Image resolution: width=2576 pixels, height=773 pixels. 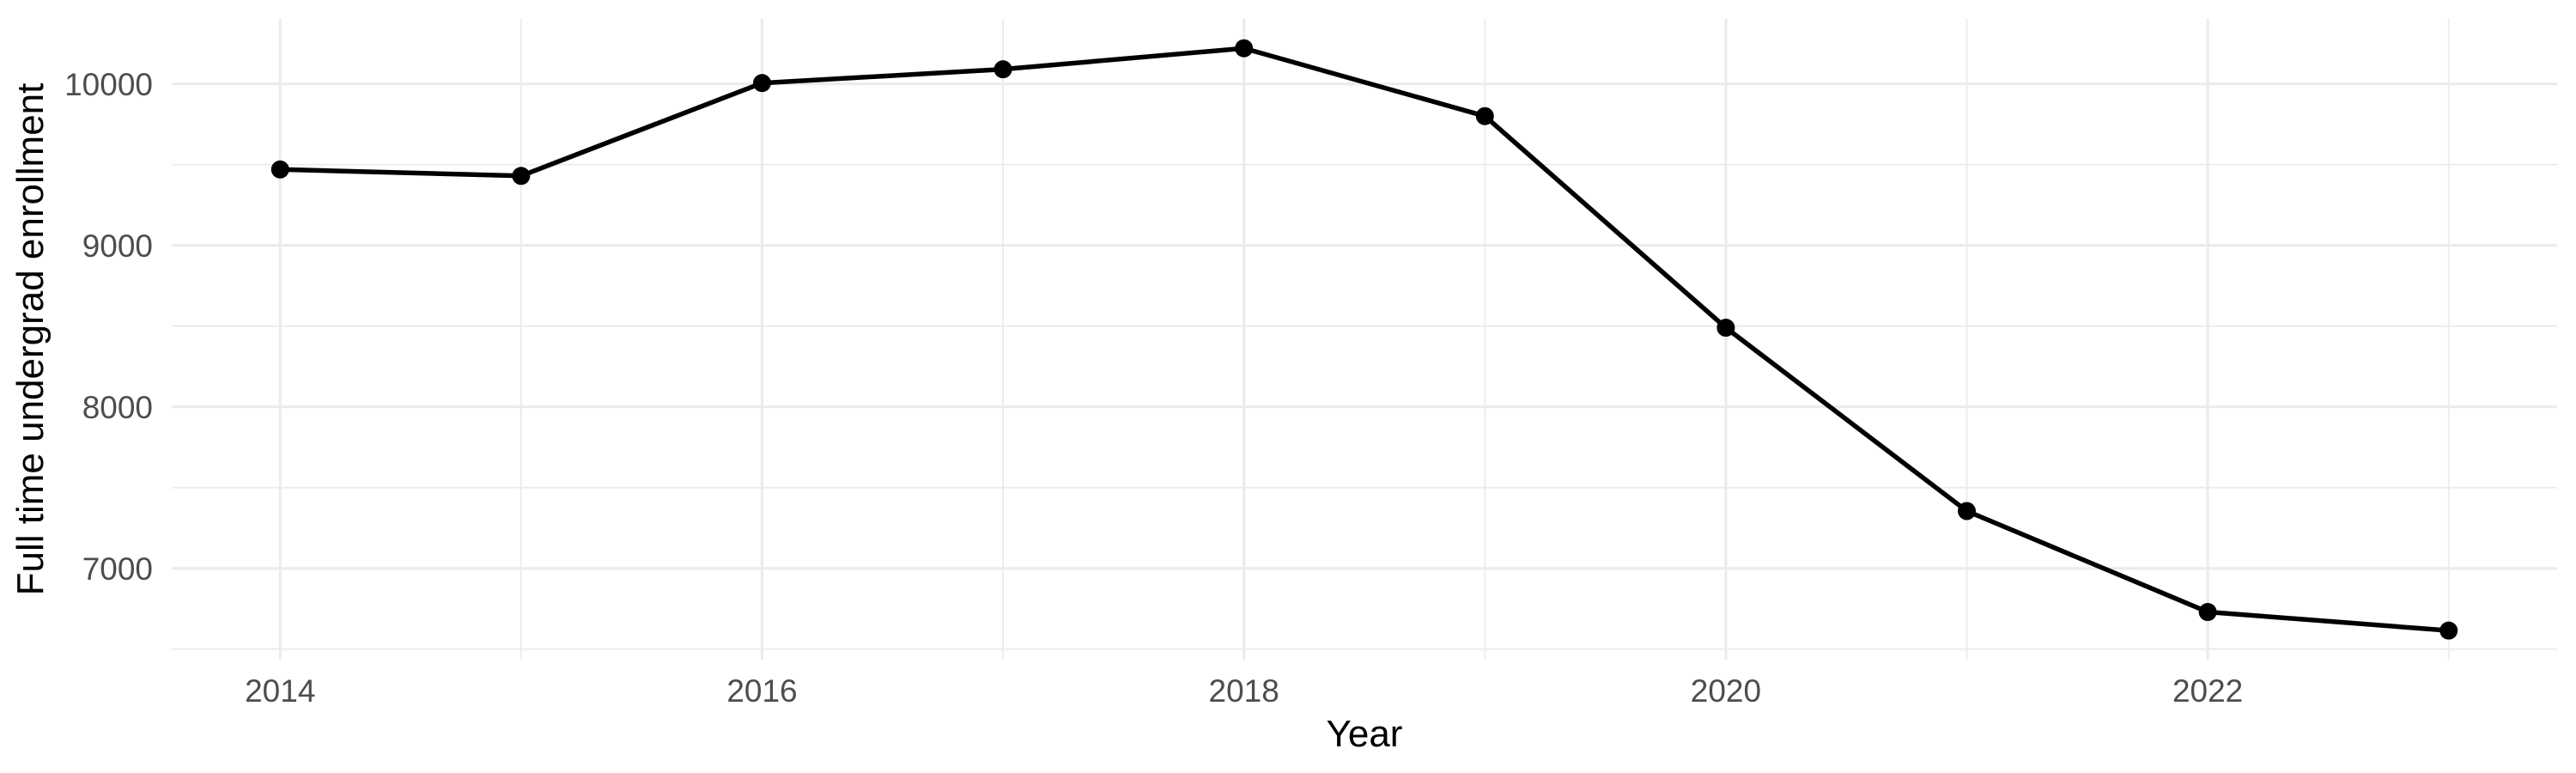 I want to click on y-tick-label: 10000, so click(x=109, y=84).